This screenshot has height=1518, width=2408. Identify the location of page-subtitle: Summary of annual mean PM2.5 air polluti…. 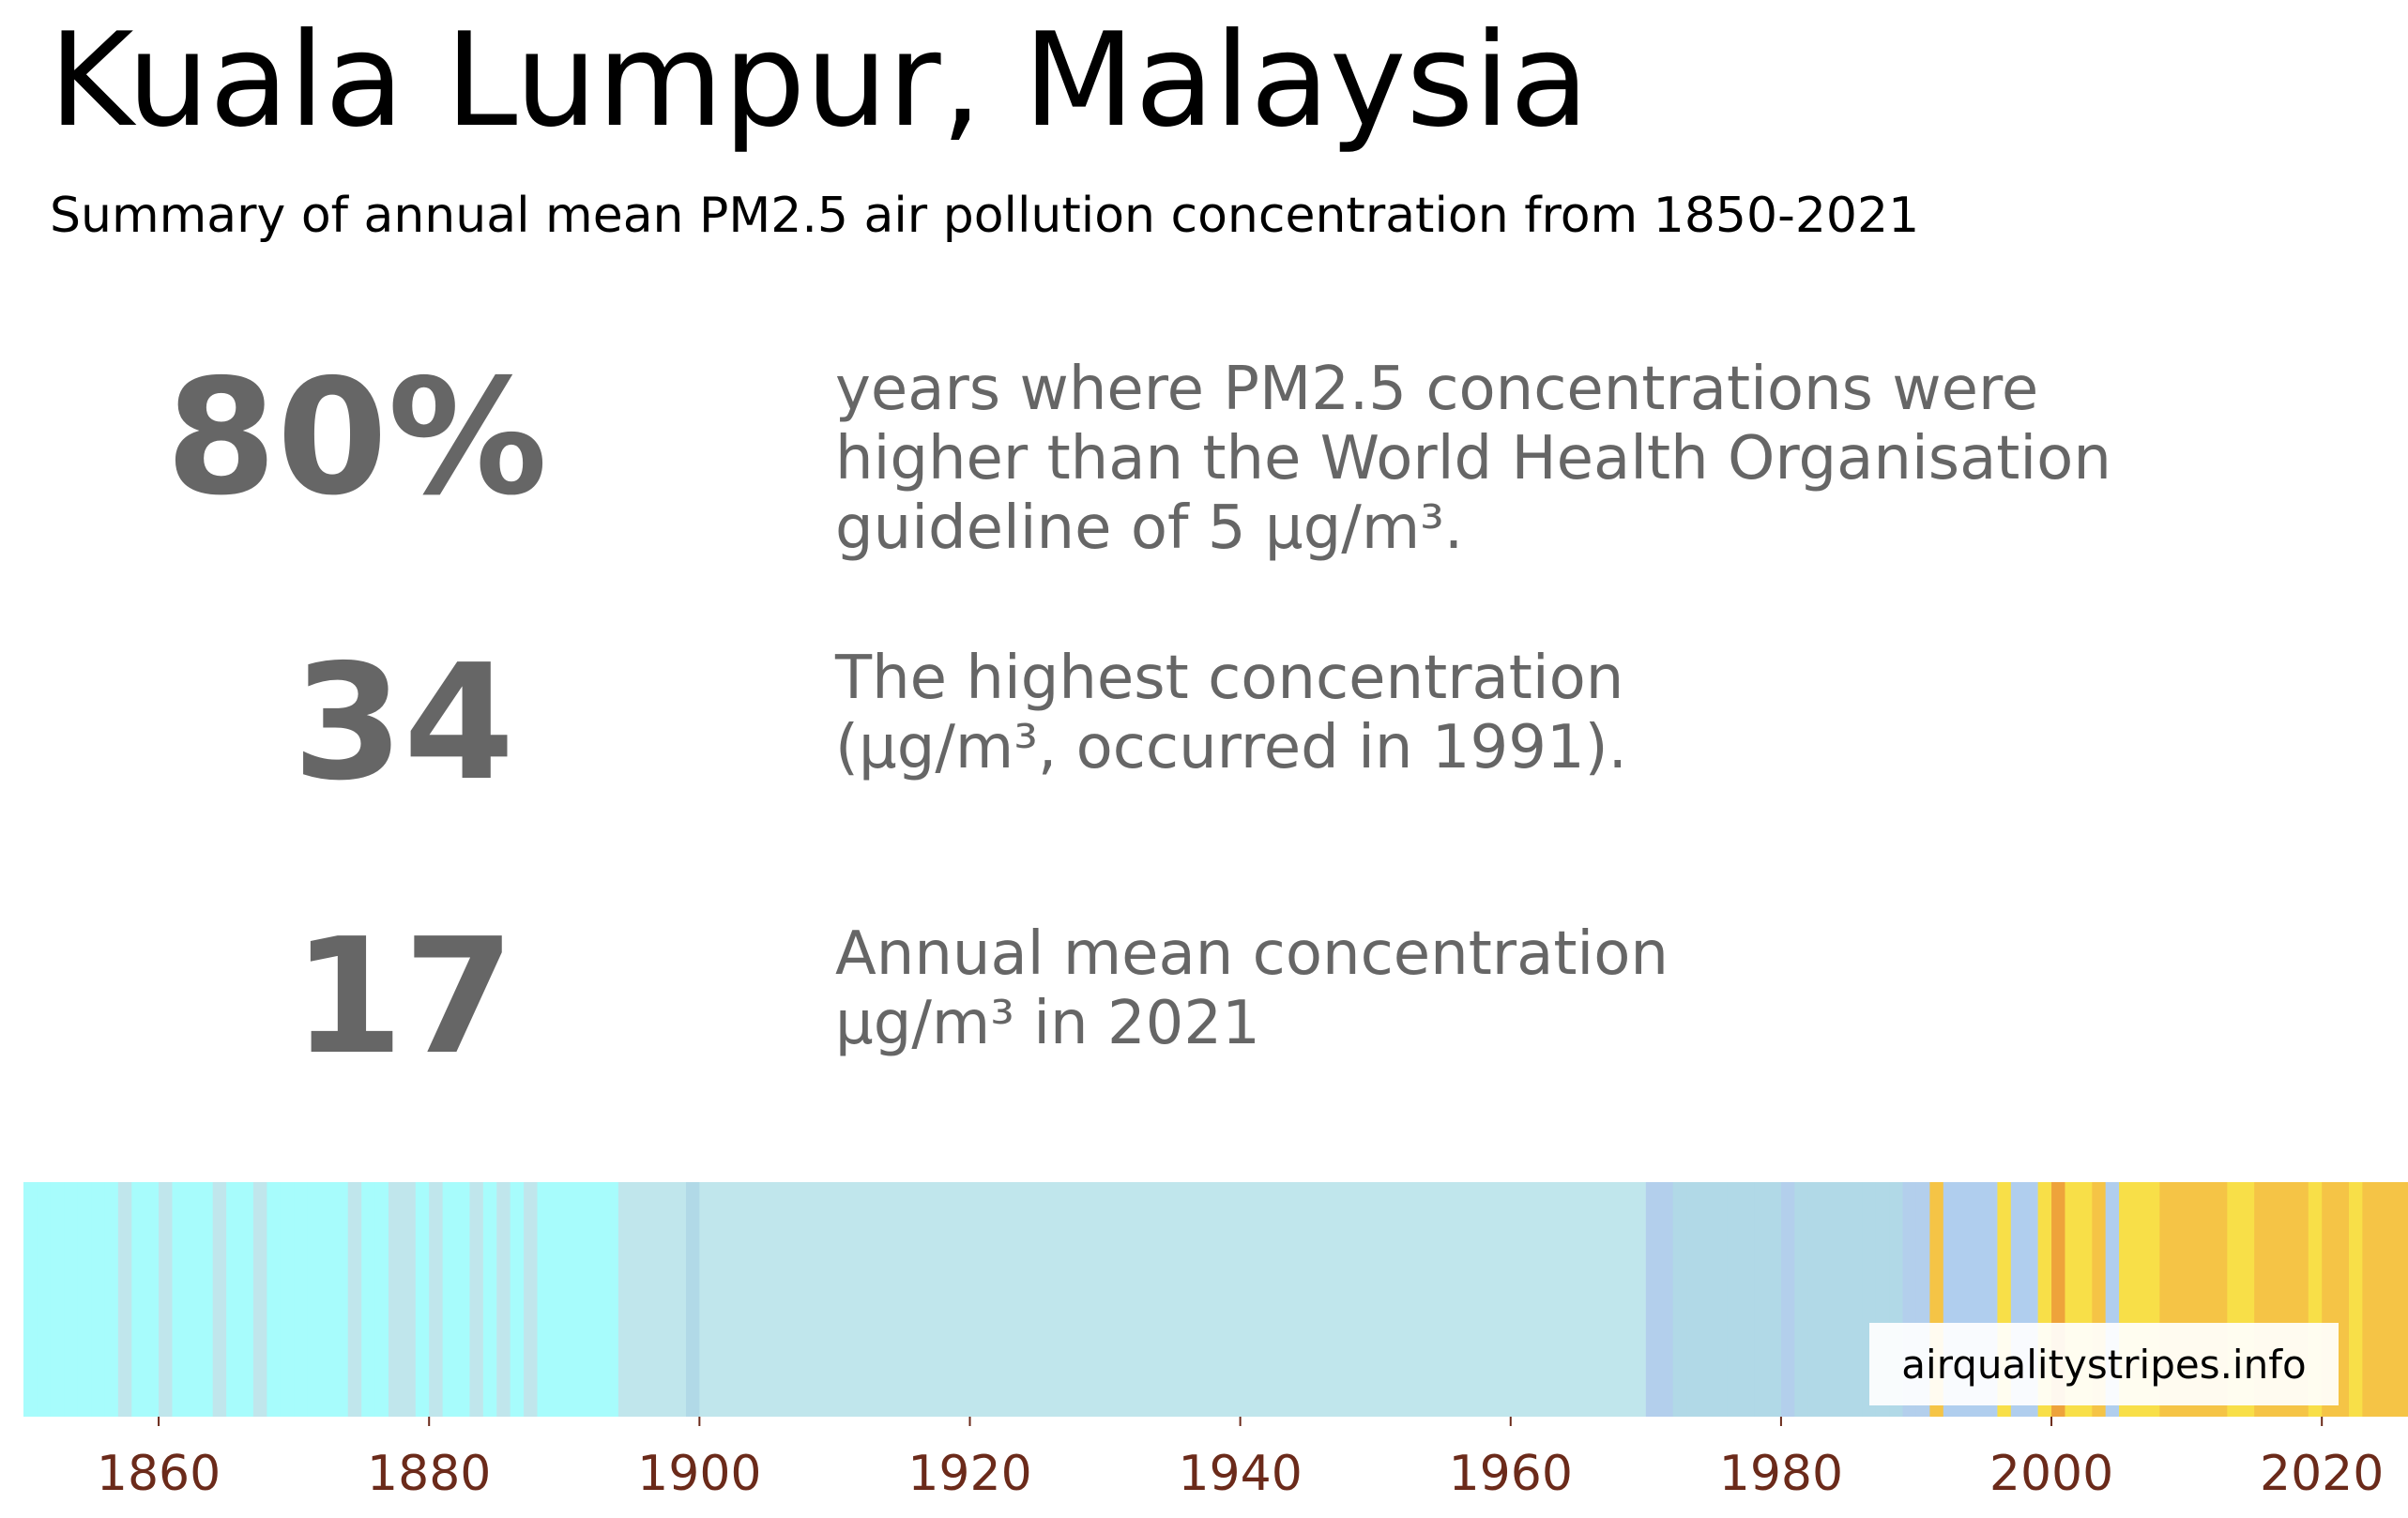
(985, 216).